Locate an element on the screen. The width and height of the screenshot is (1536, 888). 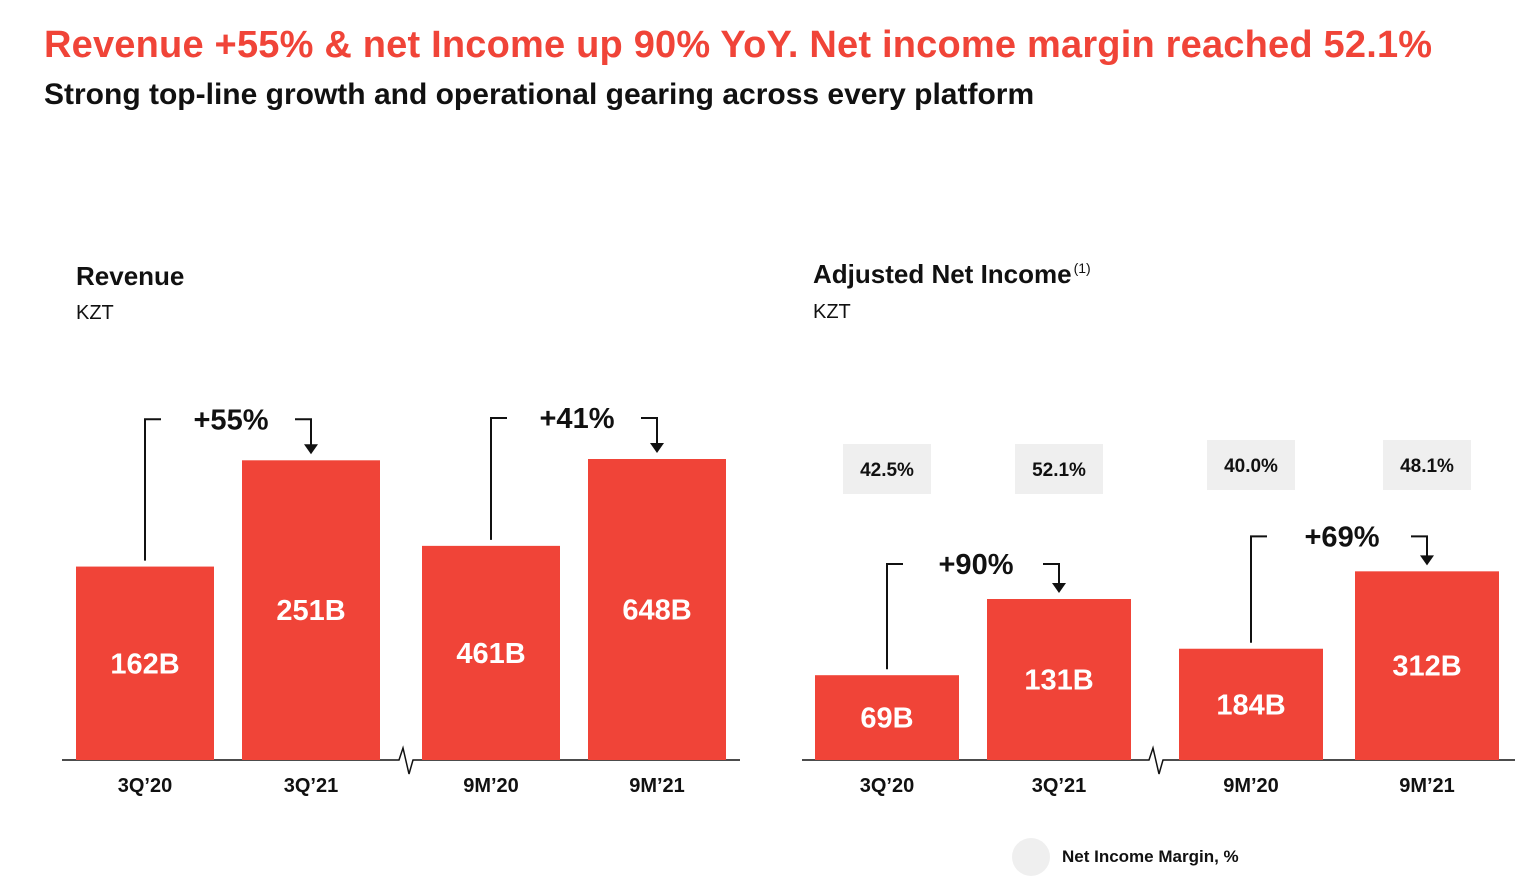
net-income-growth-label: +69% is located at coordinates (1342, 537).